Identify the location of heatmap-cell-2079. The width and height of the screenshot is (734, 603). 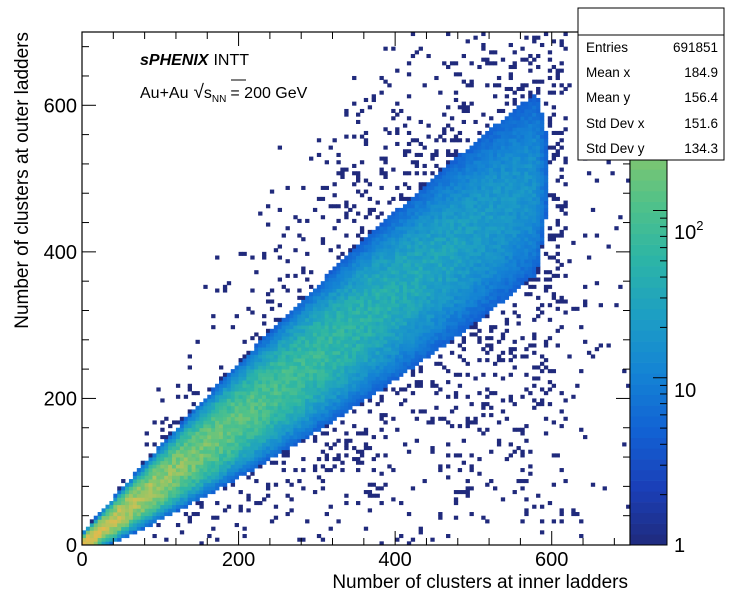
(346, 279).